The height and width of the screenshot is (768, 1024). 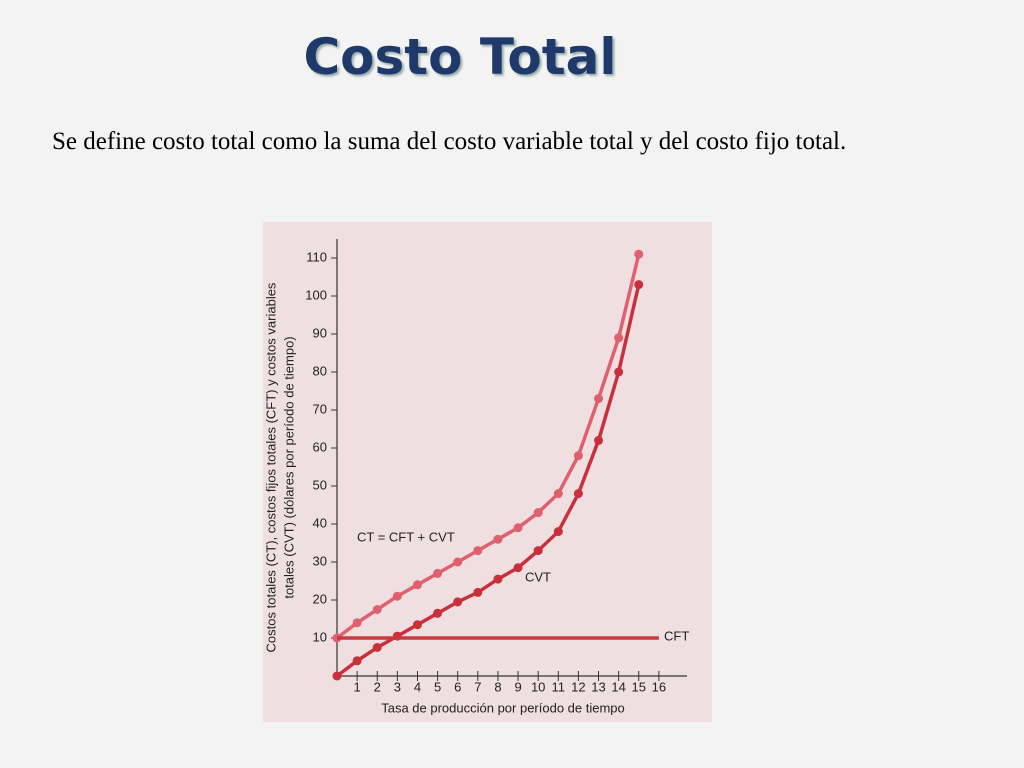 I want to click on y-tick-label: 20, so click(x=320, y=598).